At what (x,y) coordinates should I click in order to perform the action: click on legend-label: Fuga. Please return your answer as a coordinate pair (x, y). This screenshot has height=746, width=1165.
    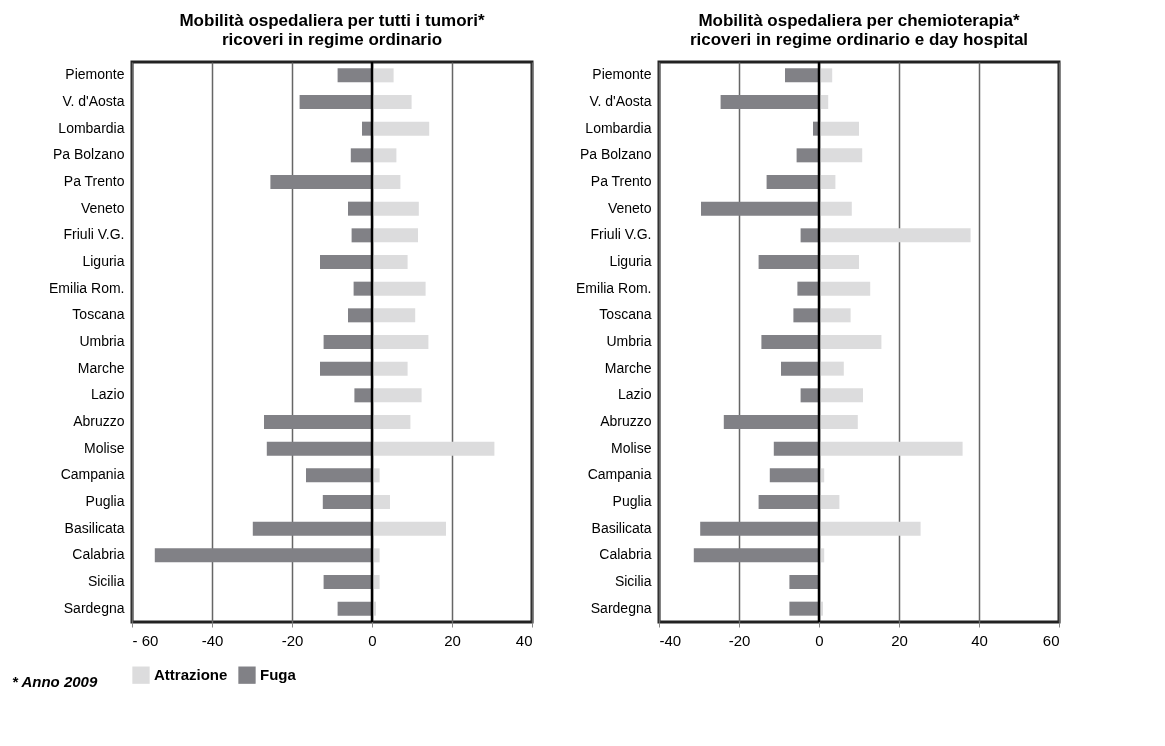
    Looking at the image, I should click on (278, 675).